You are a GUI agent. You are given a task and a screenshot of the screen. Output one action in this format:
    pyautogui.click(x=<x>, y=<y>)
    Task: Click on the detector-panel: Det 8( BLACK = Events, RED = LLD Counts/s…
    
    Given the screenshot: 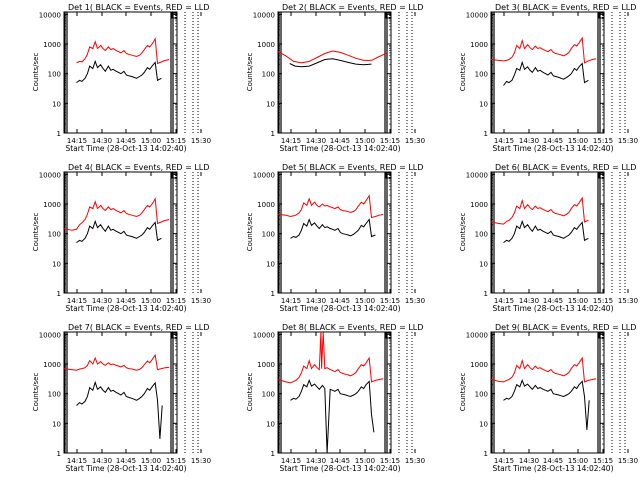 What is the action you would take?
    pyautogui.click(x=335, y=398)
    